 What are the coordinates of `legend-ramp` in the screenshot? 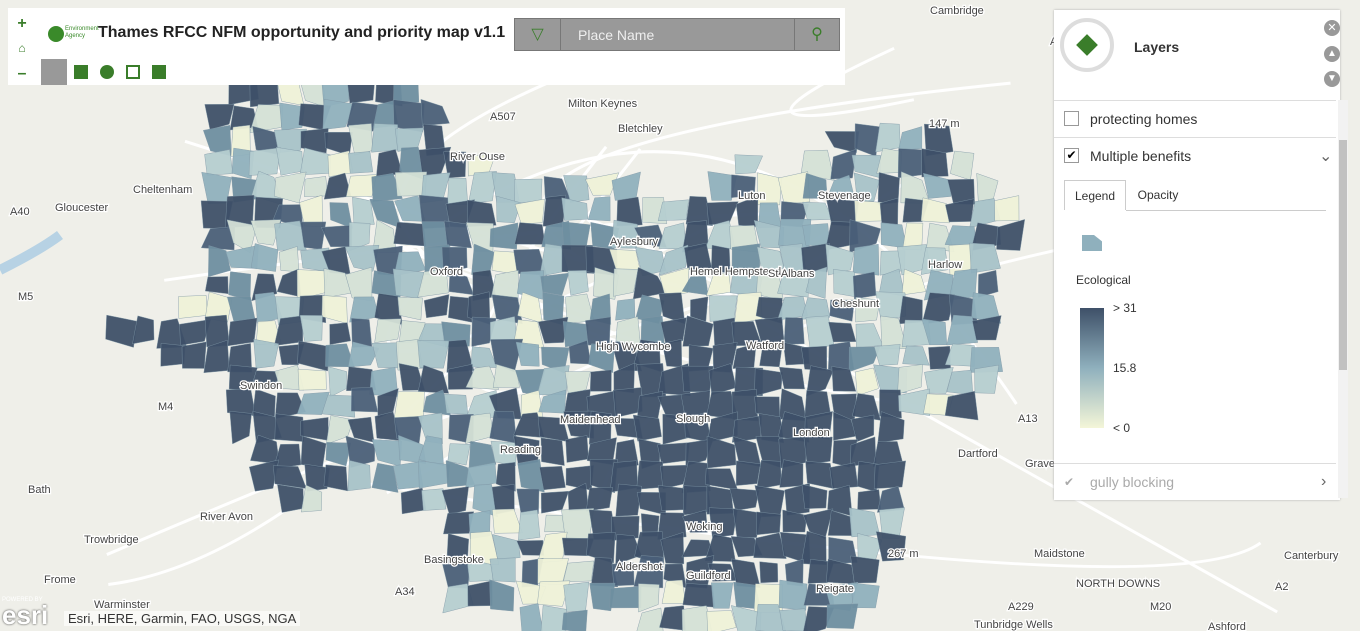 It's located at (1092, 368).